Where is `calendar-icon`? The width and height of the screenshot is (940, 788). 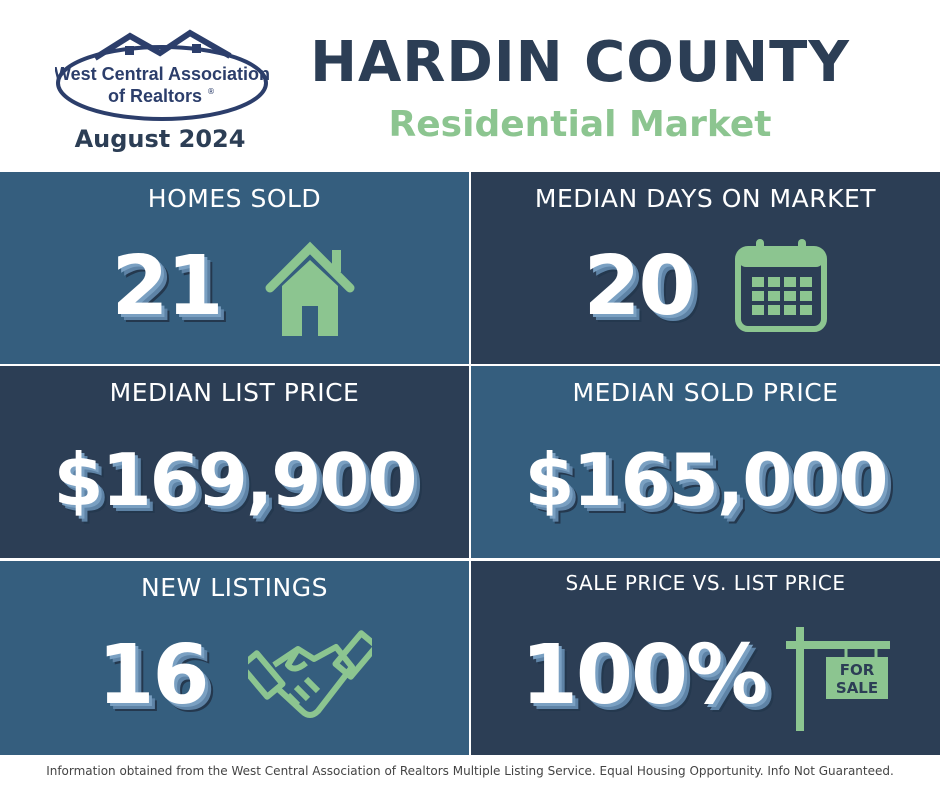 calendar-icon is located at coordinates (780, 285).